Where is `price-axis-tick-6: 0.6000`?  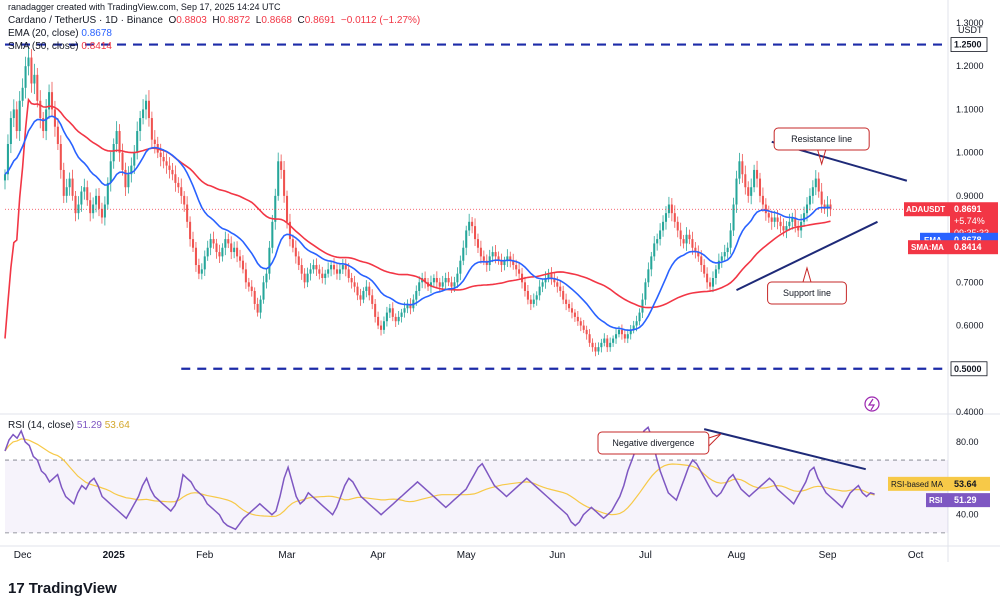
price-axis-tick-6: 0.6000 is located at coordinates (970, 326).